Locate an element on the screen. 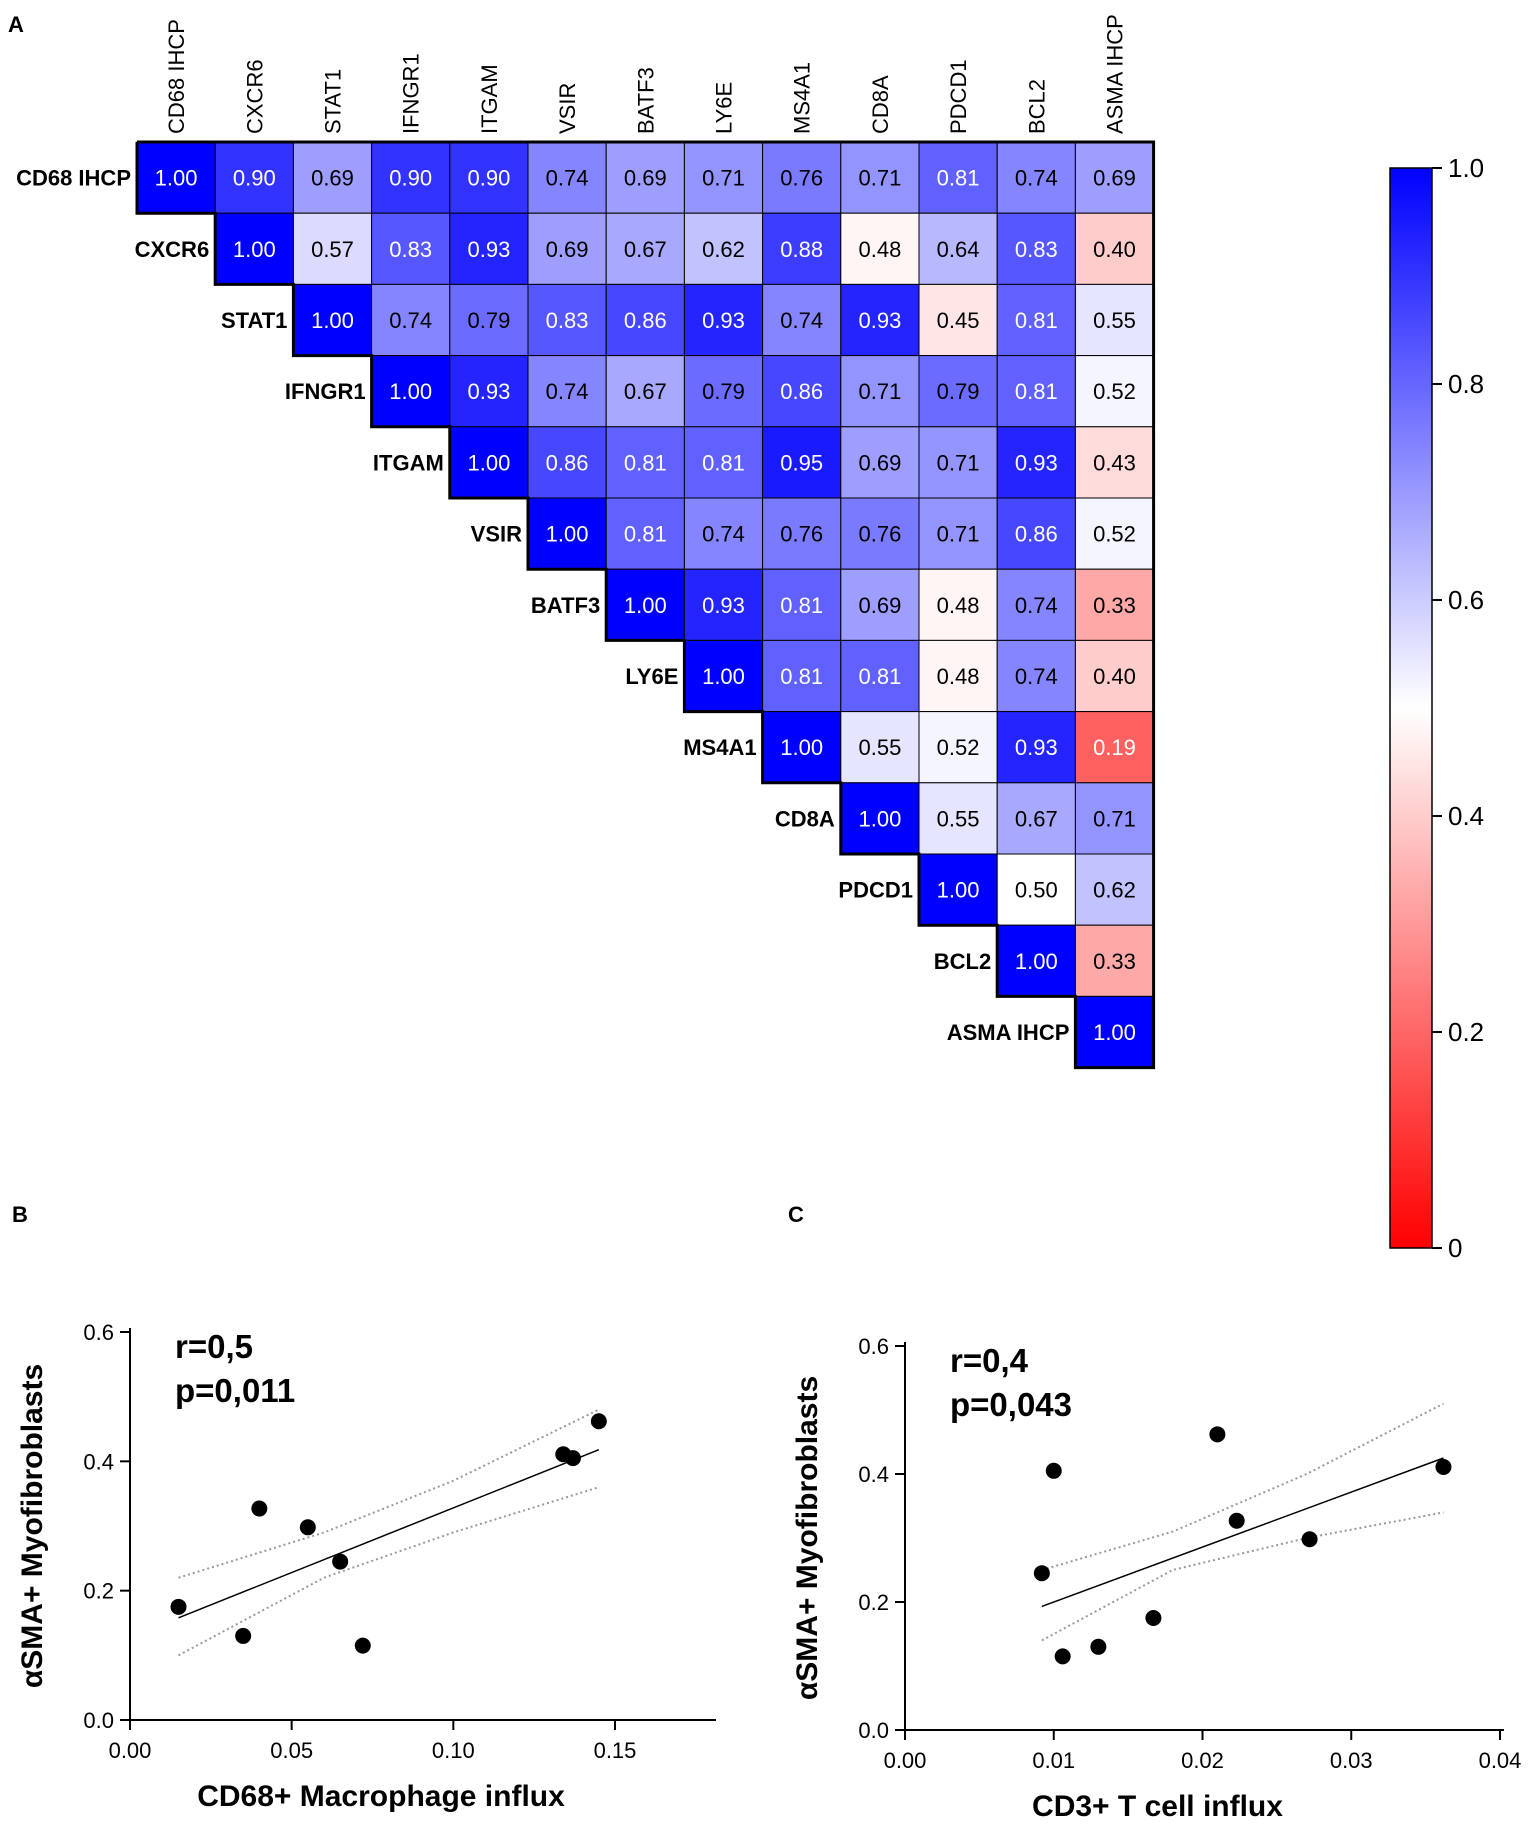  x-tick-label: 0.10 is located at coordinates (453, 1750).